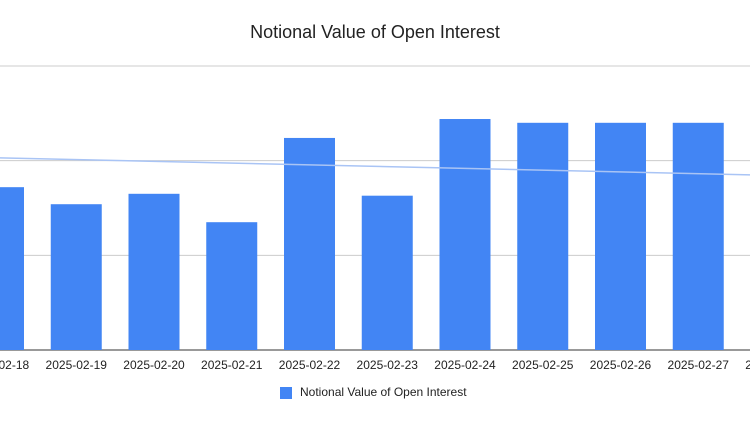  What do you see at coordinates (15, 365) in the screenshot?
I see `x-tick-label: 2025-02-18` at bounding box center [15, 365].